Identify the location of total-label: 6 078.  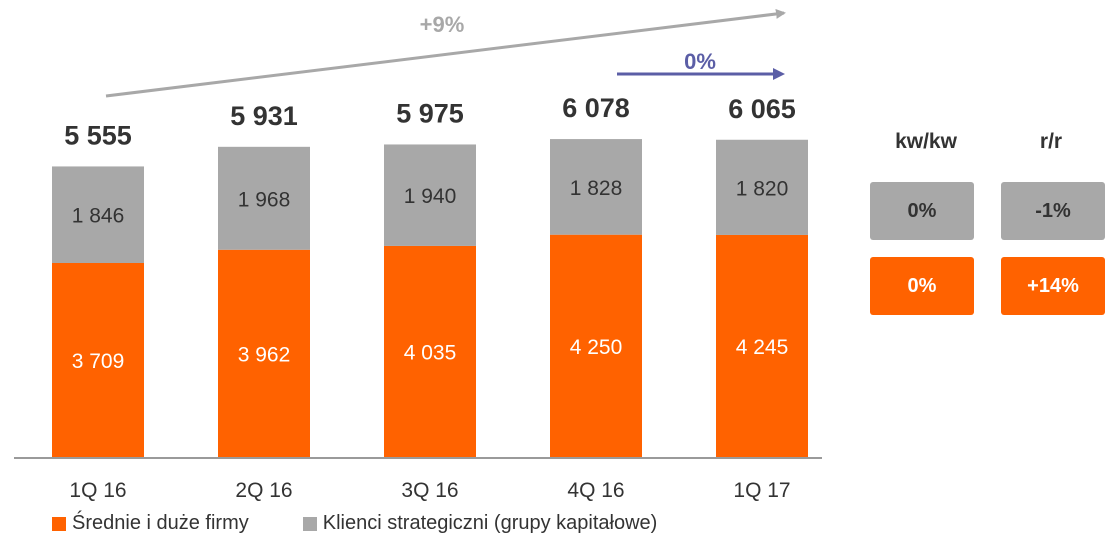
(596, 108).